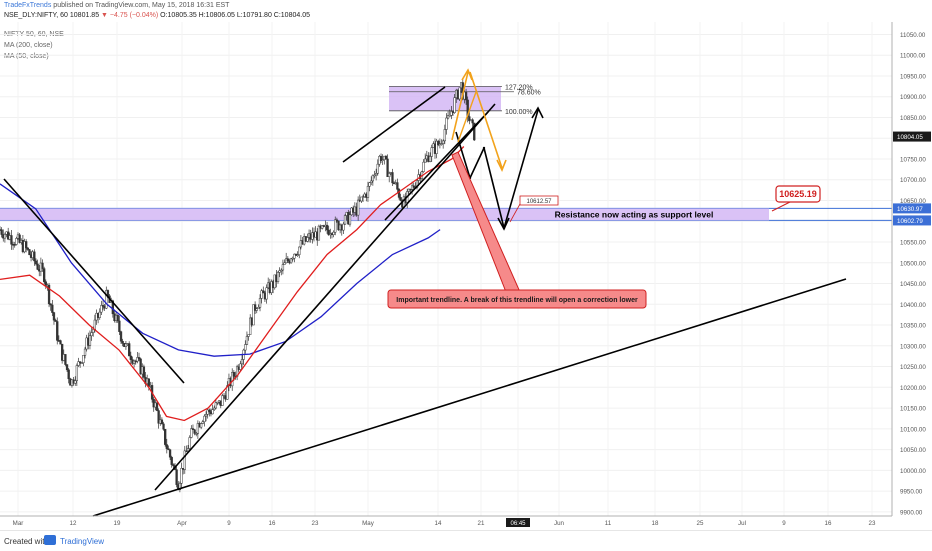  I want to click on symbol-name: NSE_DLY:NIFTY, 60, so click(36, 15).